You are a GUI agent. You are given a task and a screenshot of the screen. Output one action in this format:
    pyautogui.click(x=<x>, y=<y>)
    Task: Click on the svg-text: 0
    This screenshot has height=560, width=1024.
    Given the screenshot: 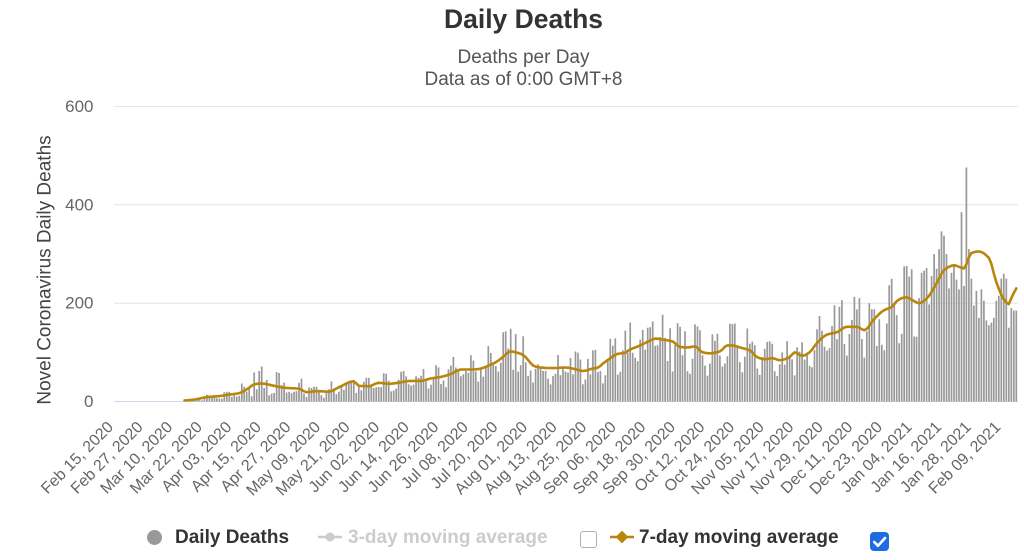 What is the action you would take?
    pyautogui.click(x=88, y=401)
    